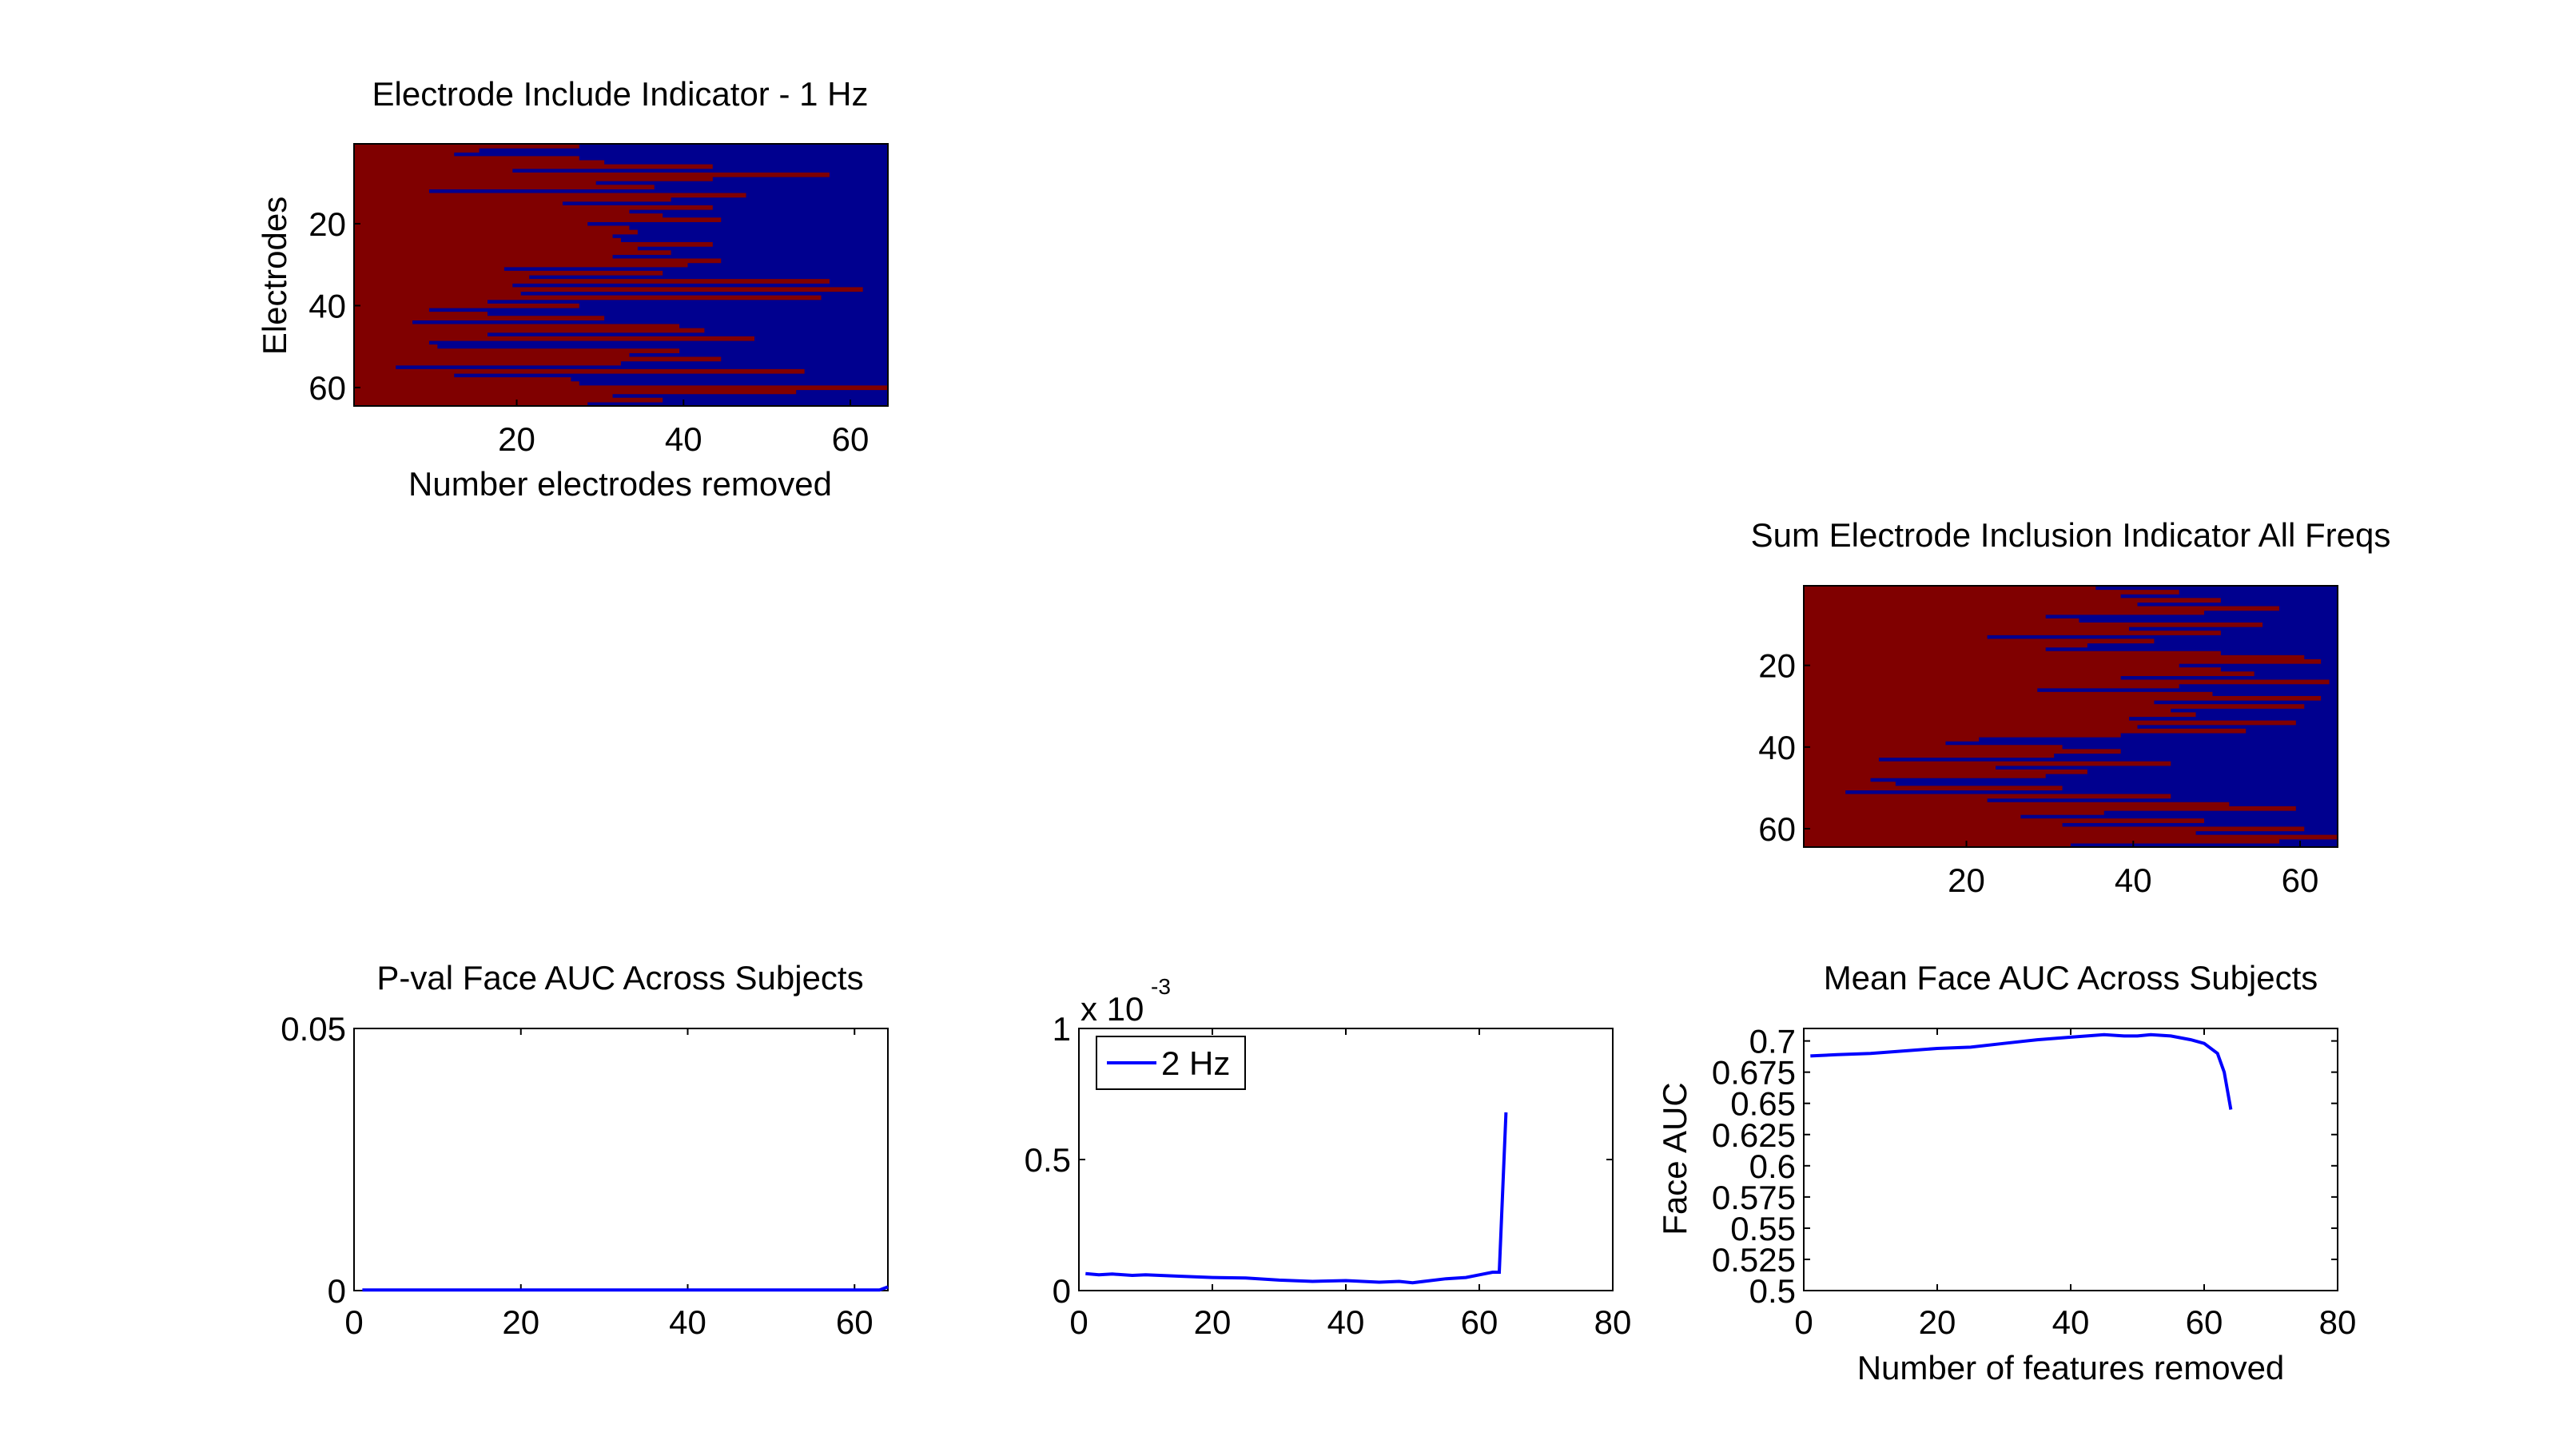 This screenshot has width=2555, height=1456. Describe the element at coordinates (1062, 1291) in the screenshot. I see `pval2hz-ytick-label: 0` at that location.